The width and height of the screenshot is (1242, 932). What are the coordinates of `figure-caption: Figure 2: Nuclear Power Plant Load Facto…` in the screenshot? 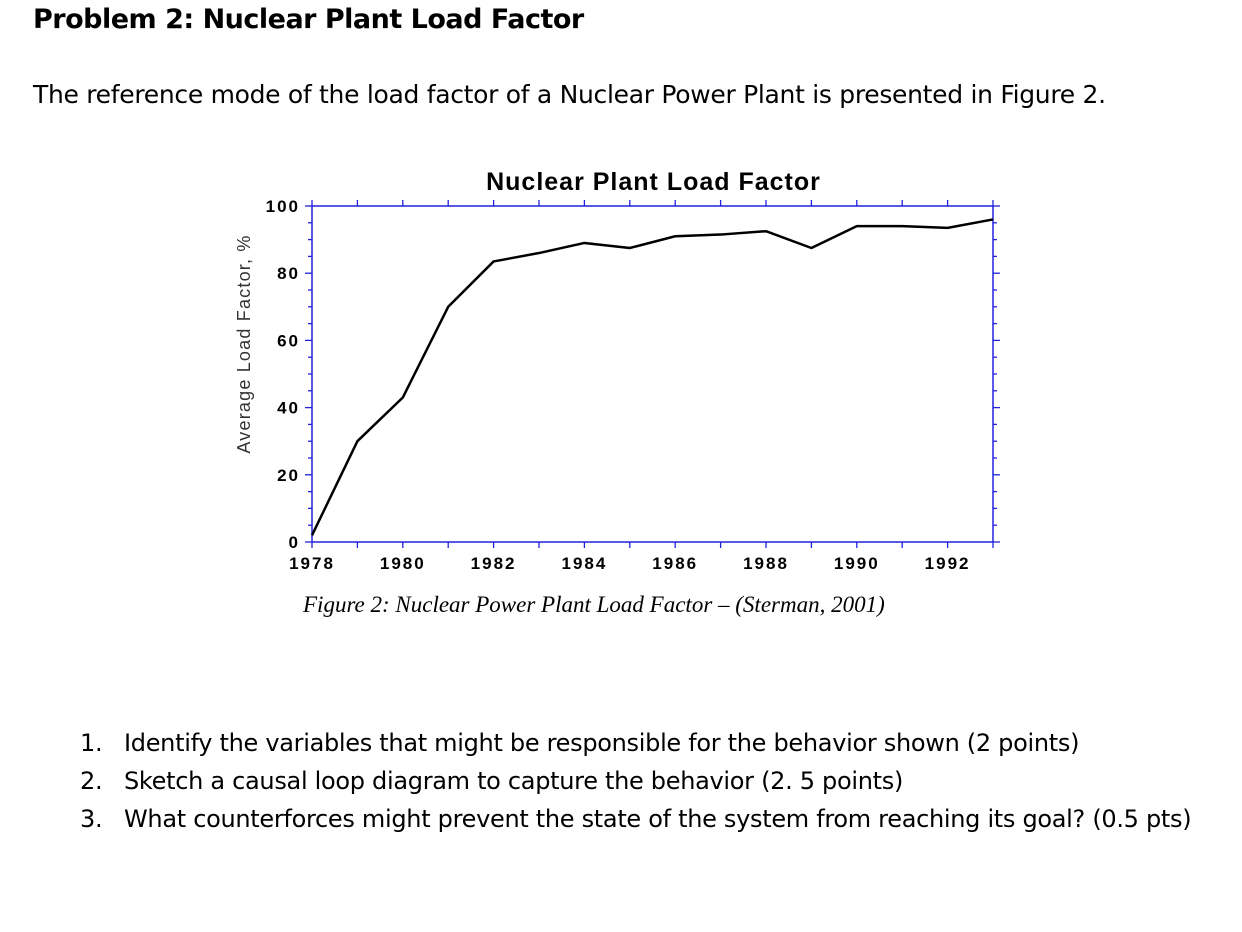 It's located at (594, 604).